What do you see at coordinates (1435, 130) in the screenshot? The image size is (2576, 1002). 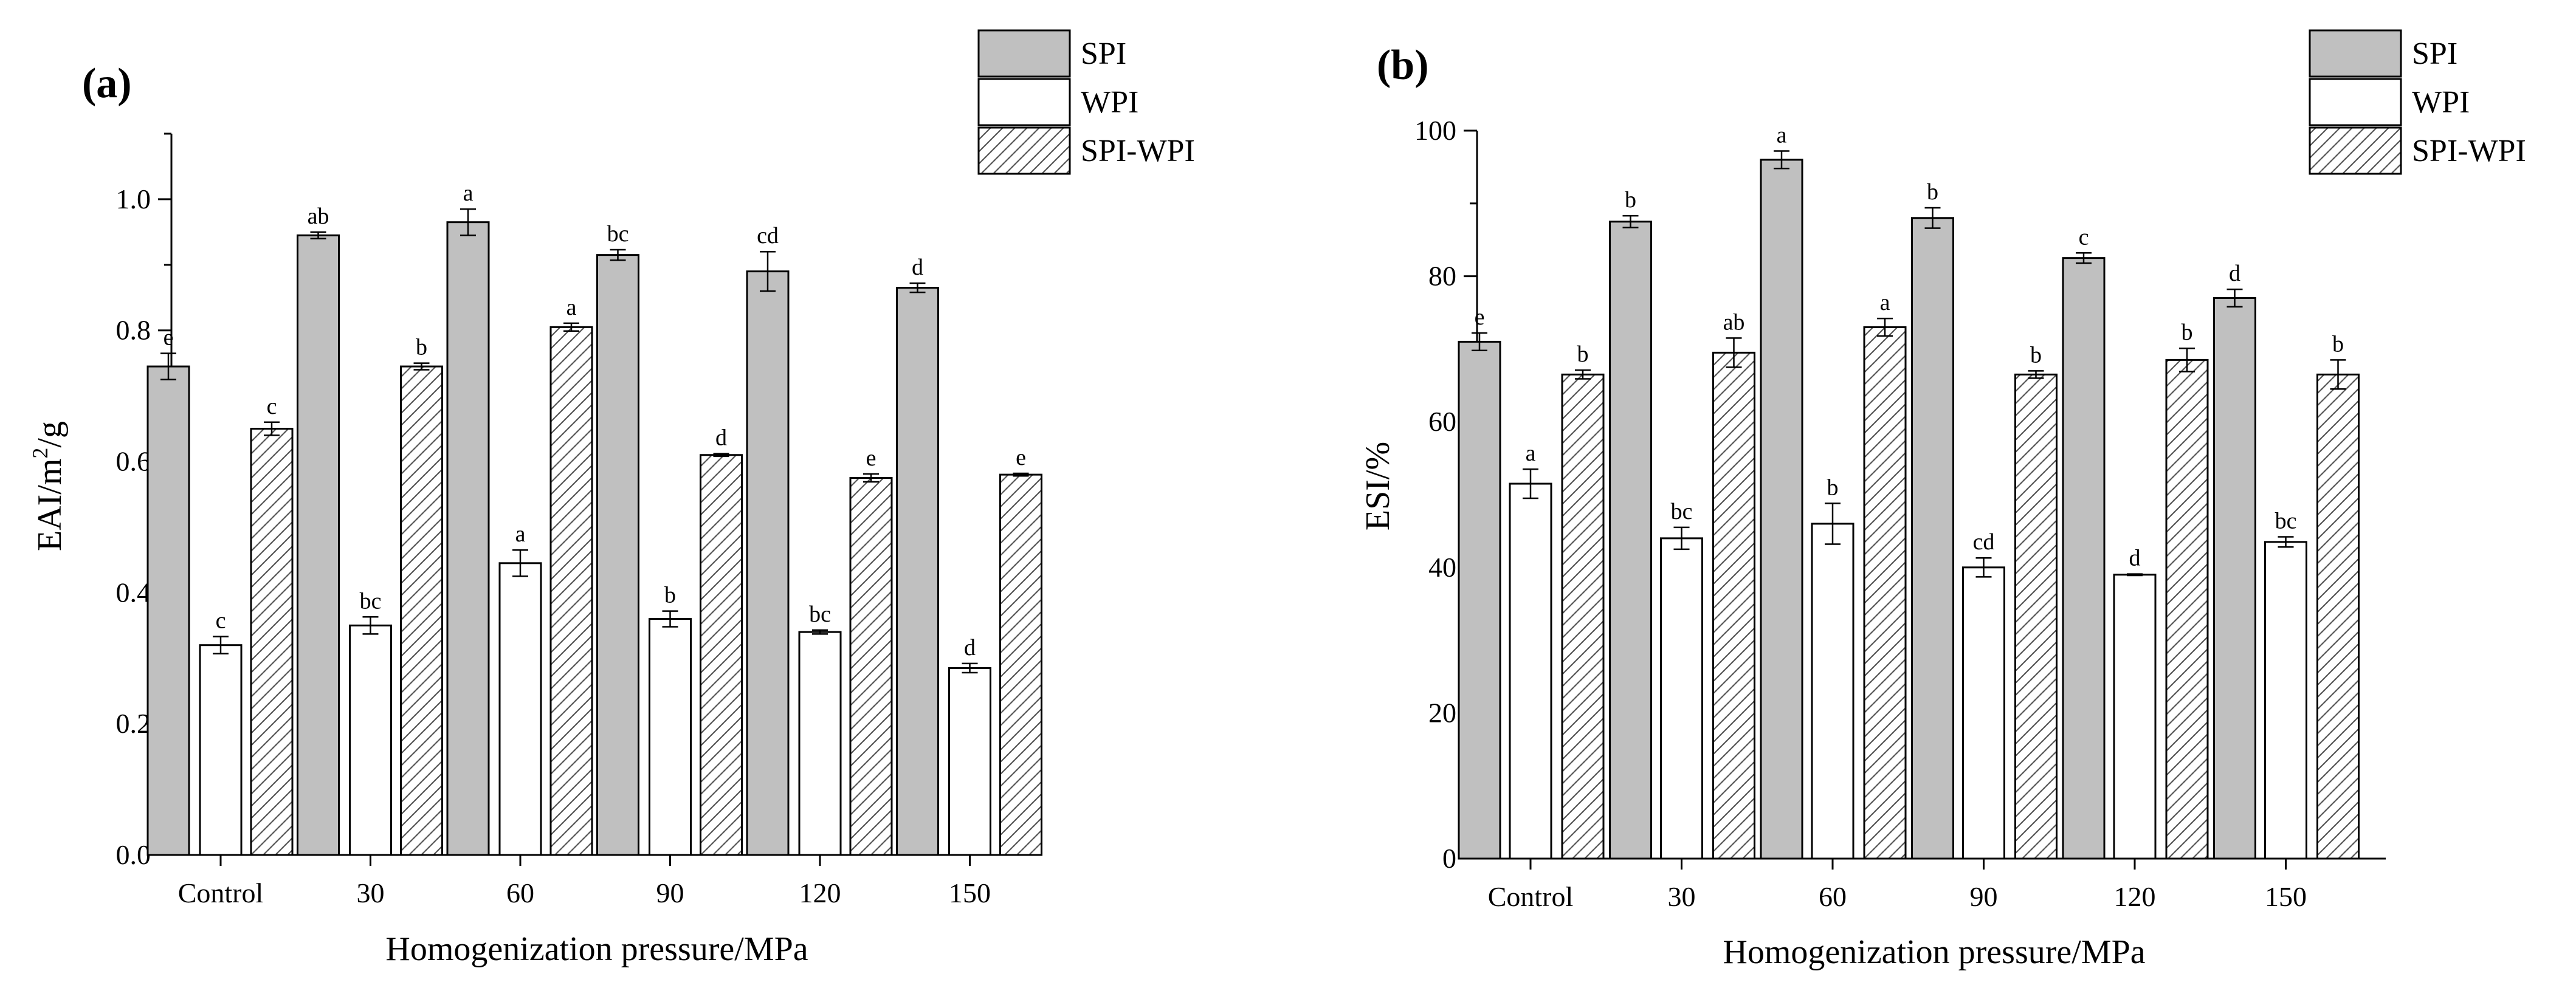 I see `y-tick-label: 100` at bounding box center [1435, 130].